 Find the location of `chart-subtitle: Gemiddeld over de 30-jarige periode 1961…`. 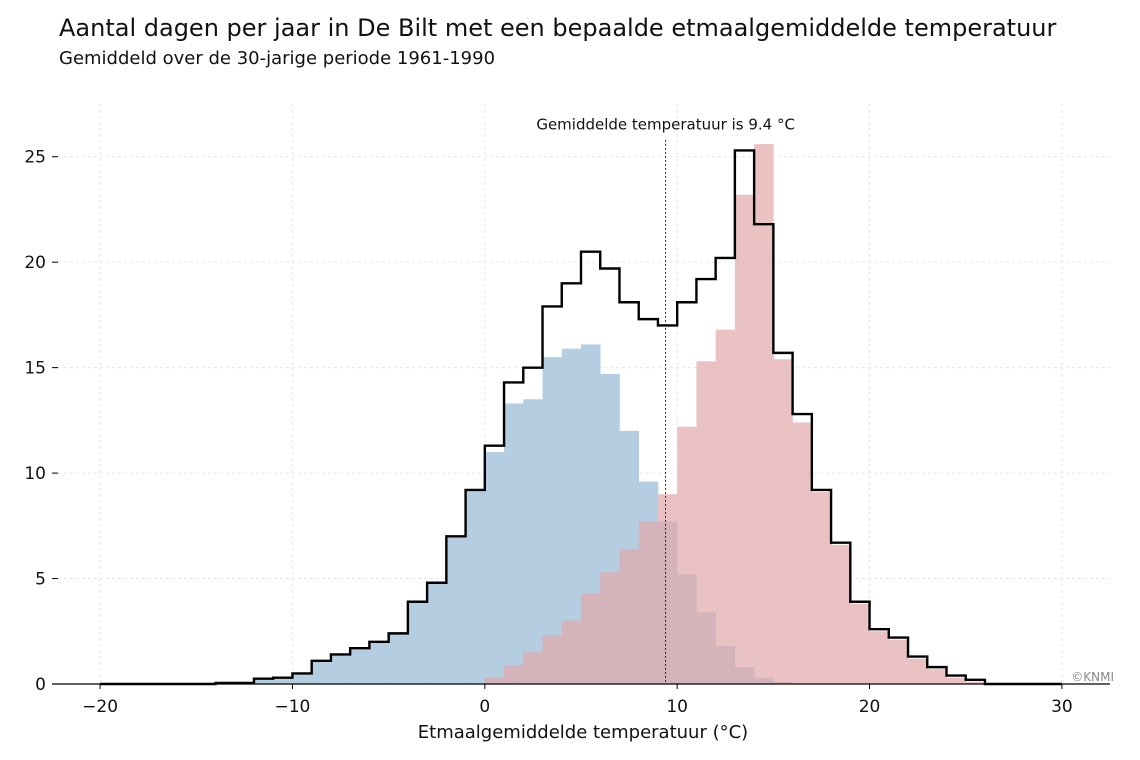

chart-subtitle: Gemiddeld over de 30-jarige periode 1961… is located at coordinates (277, 58).